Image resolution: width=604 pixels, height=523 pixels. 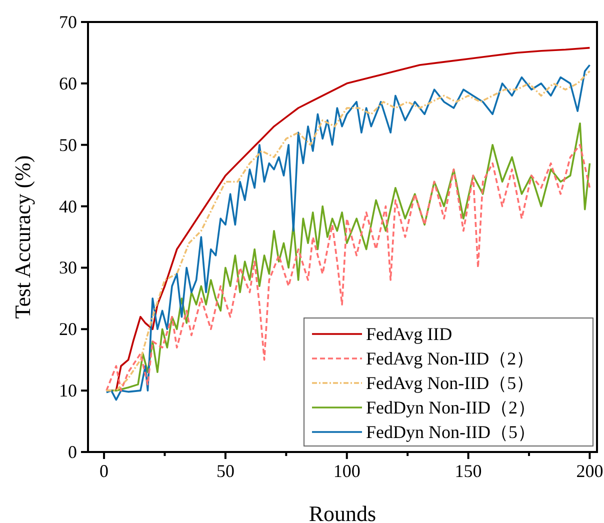 I want to click on y-tick-label: 40, so click(x=68, y=206).